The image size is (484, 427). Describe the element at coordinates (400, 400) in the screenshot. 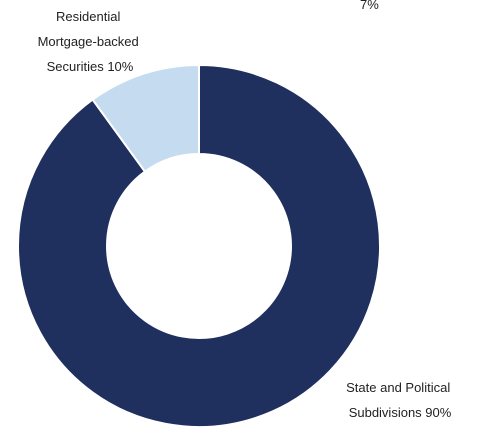

I see `slice-label-state: State and Political Subdivisions 90%` at that location.